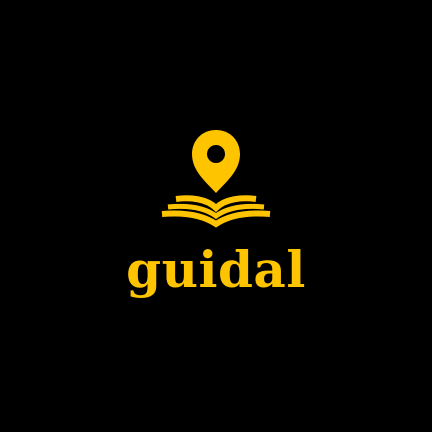  Describe the element at coordinates (216, 161) in the screenshot. I see `map-pin-icon` at that location.